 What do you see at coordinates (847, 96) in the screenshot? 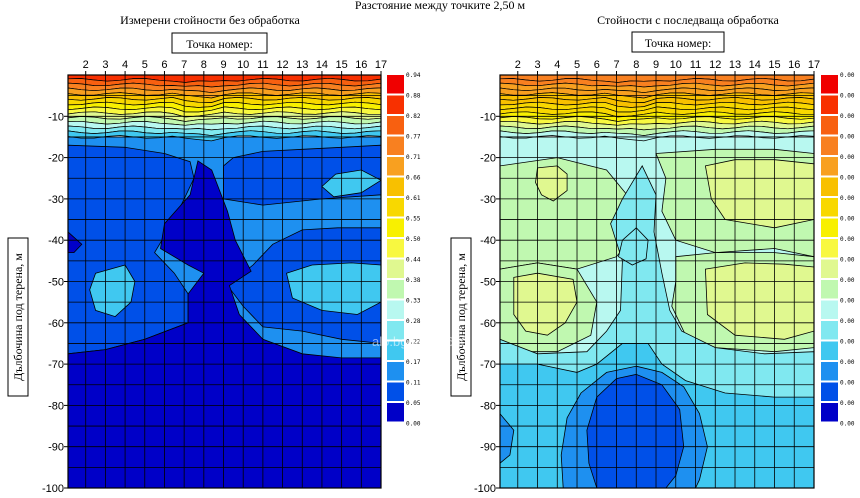
I see `chart-right-scale-label-16: 0.00` at bounding box center [847, 96].